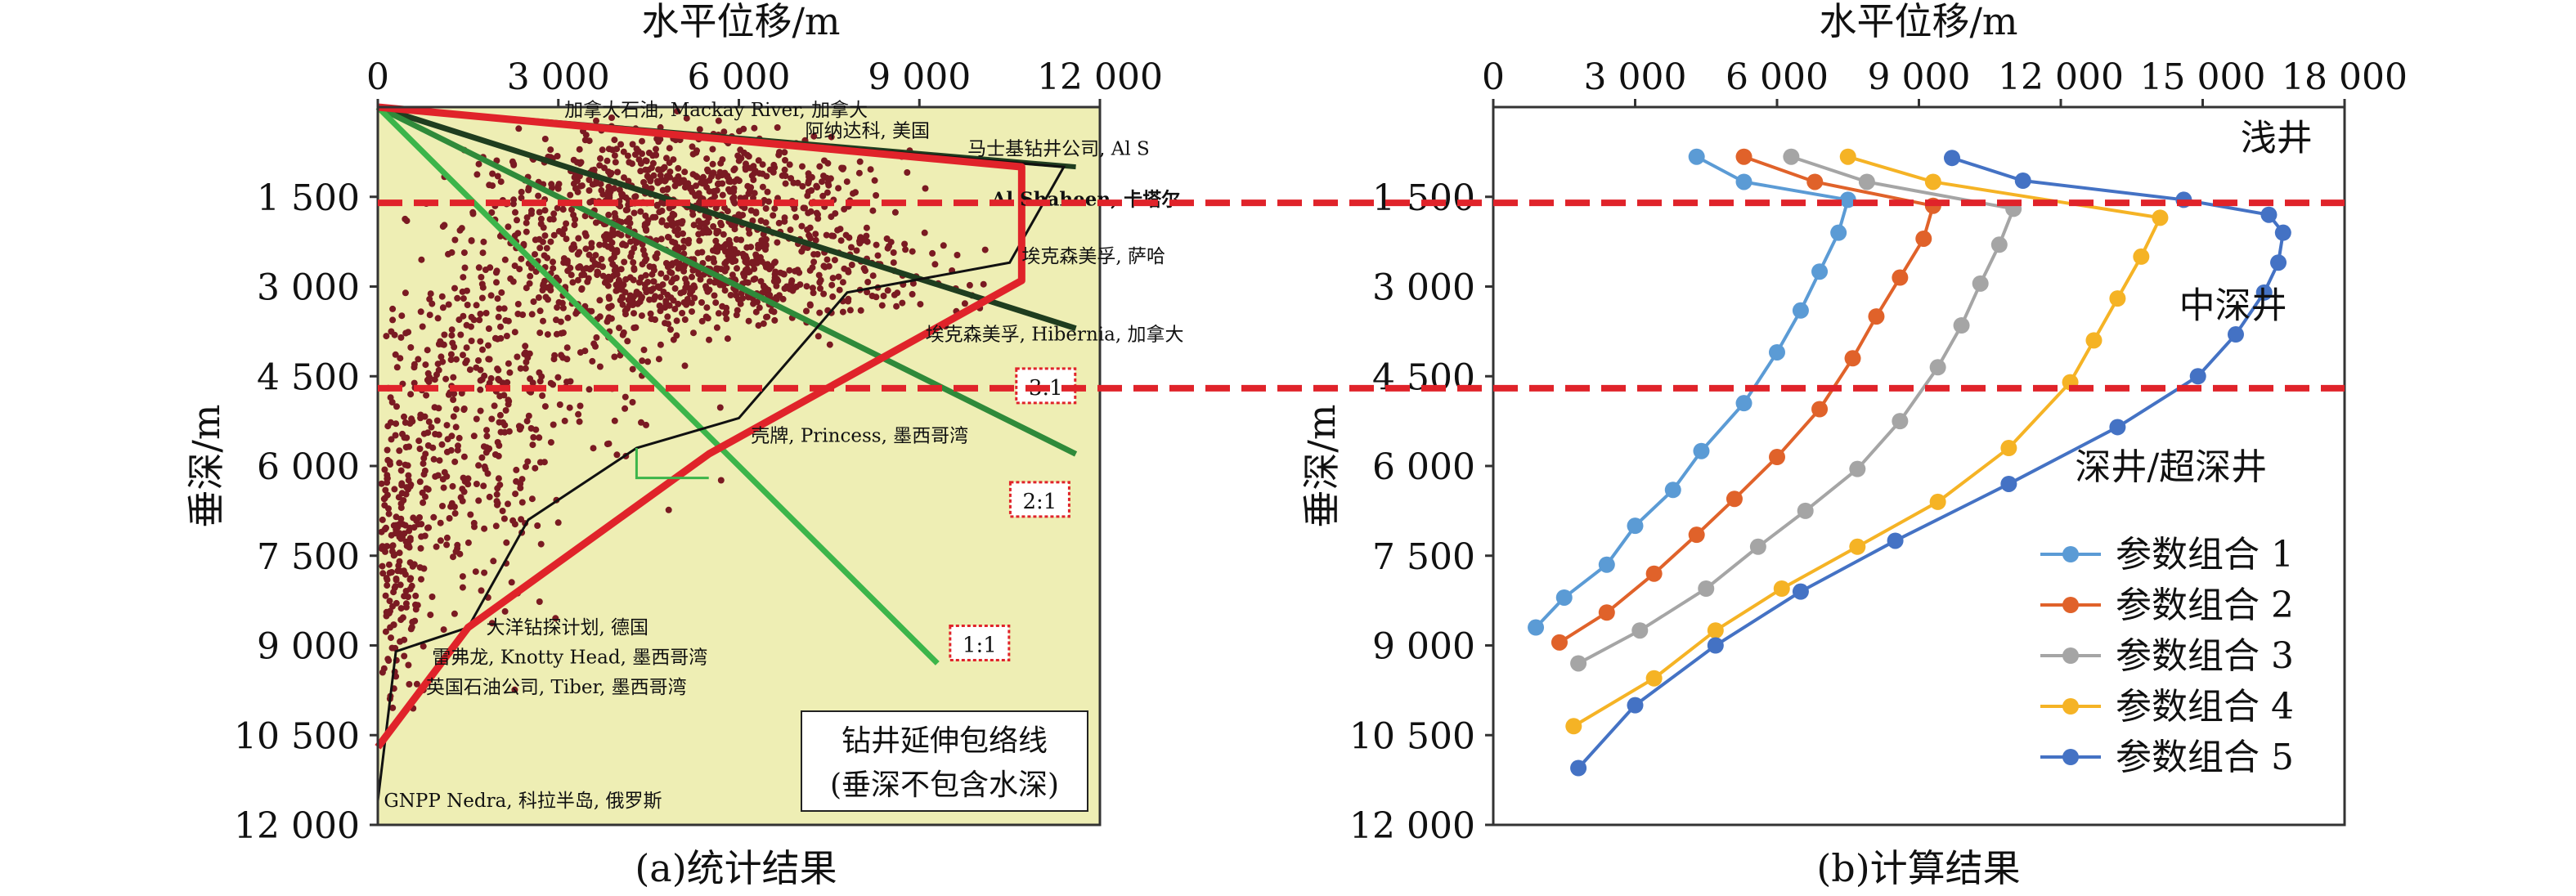 The width and height of the screenshot is (2576, 896). I want to click on well-annotation: 埃克森美孚, Hibernia, 加拿大, so click(1055, 334).